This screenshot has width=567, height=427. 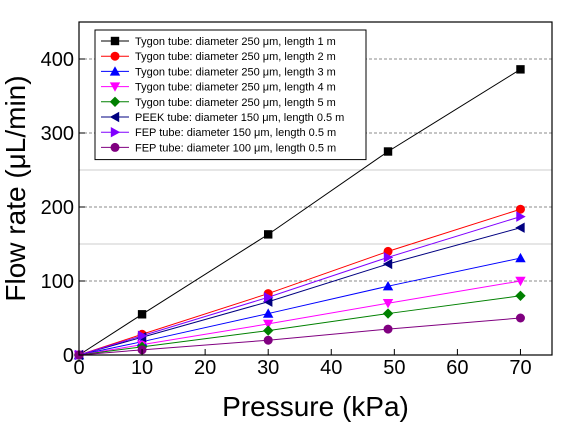 What do you see at coordinates (57, 282) in the screenshot?
I see `y-tick-label: 100` at bounding box center [57, 282].